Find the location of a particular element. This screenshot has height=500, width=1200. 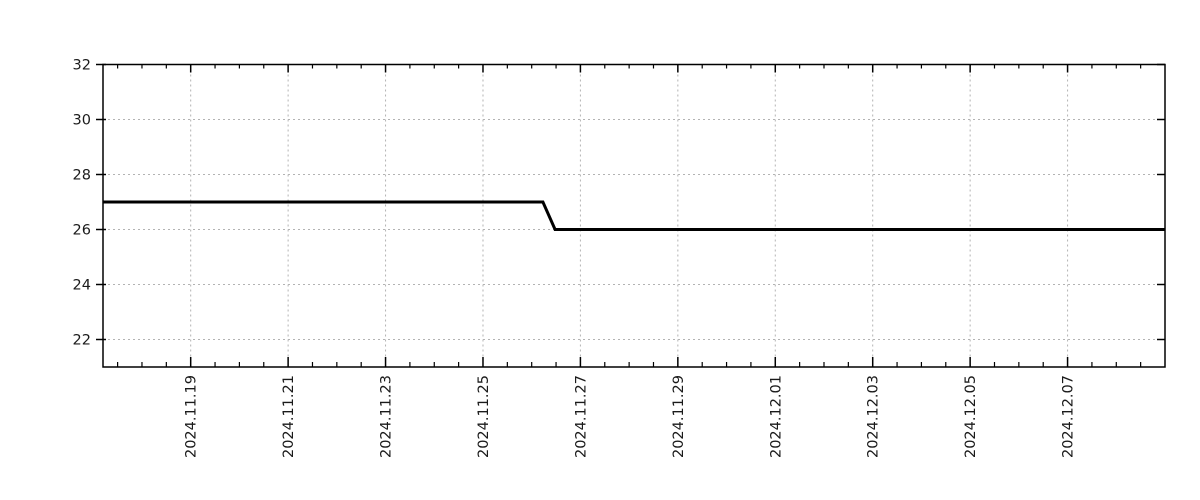

y-tick-label: 28 is located at coordinates (82, 176).